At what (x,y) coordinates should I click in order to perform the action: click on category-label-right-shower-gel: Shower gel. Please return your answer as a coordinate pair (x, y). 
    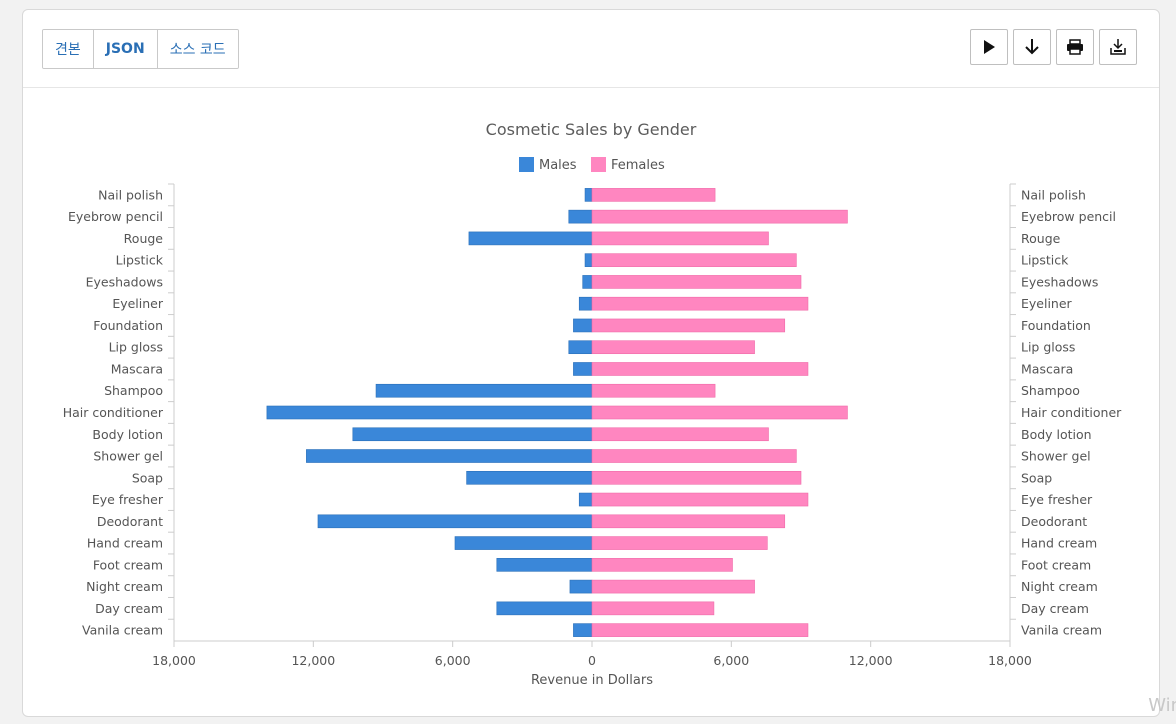
    Looking at the image, I should click on (1056, 456).